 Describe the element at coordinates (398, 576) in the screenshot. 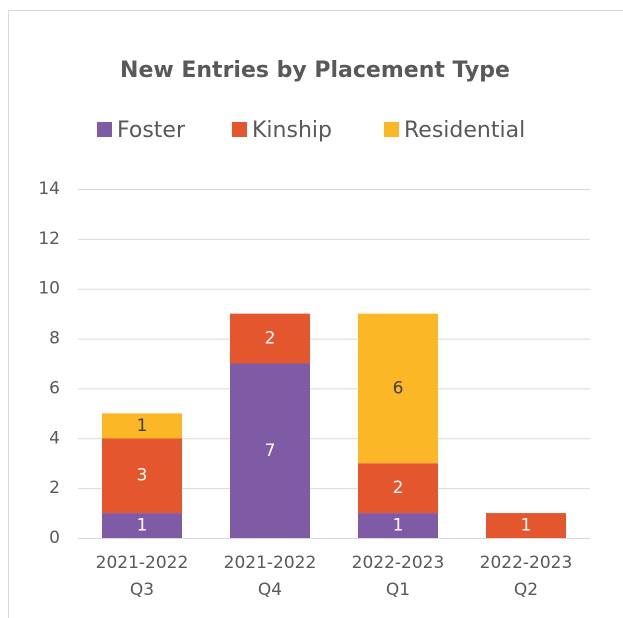

I see `x-tick-label: 2022-2023 Q1` at that location.